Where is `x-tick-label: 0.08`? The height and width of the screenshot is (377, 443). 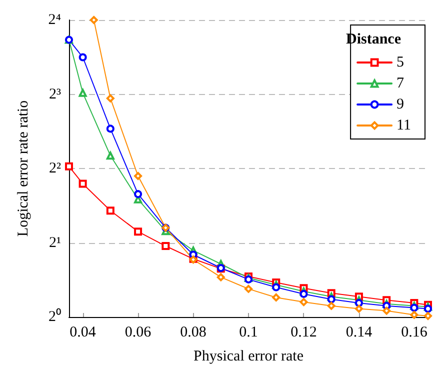 x-tick-label: 0.08 is located at coordinates (193, 332).